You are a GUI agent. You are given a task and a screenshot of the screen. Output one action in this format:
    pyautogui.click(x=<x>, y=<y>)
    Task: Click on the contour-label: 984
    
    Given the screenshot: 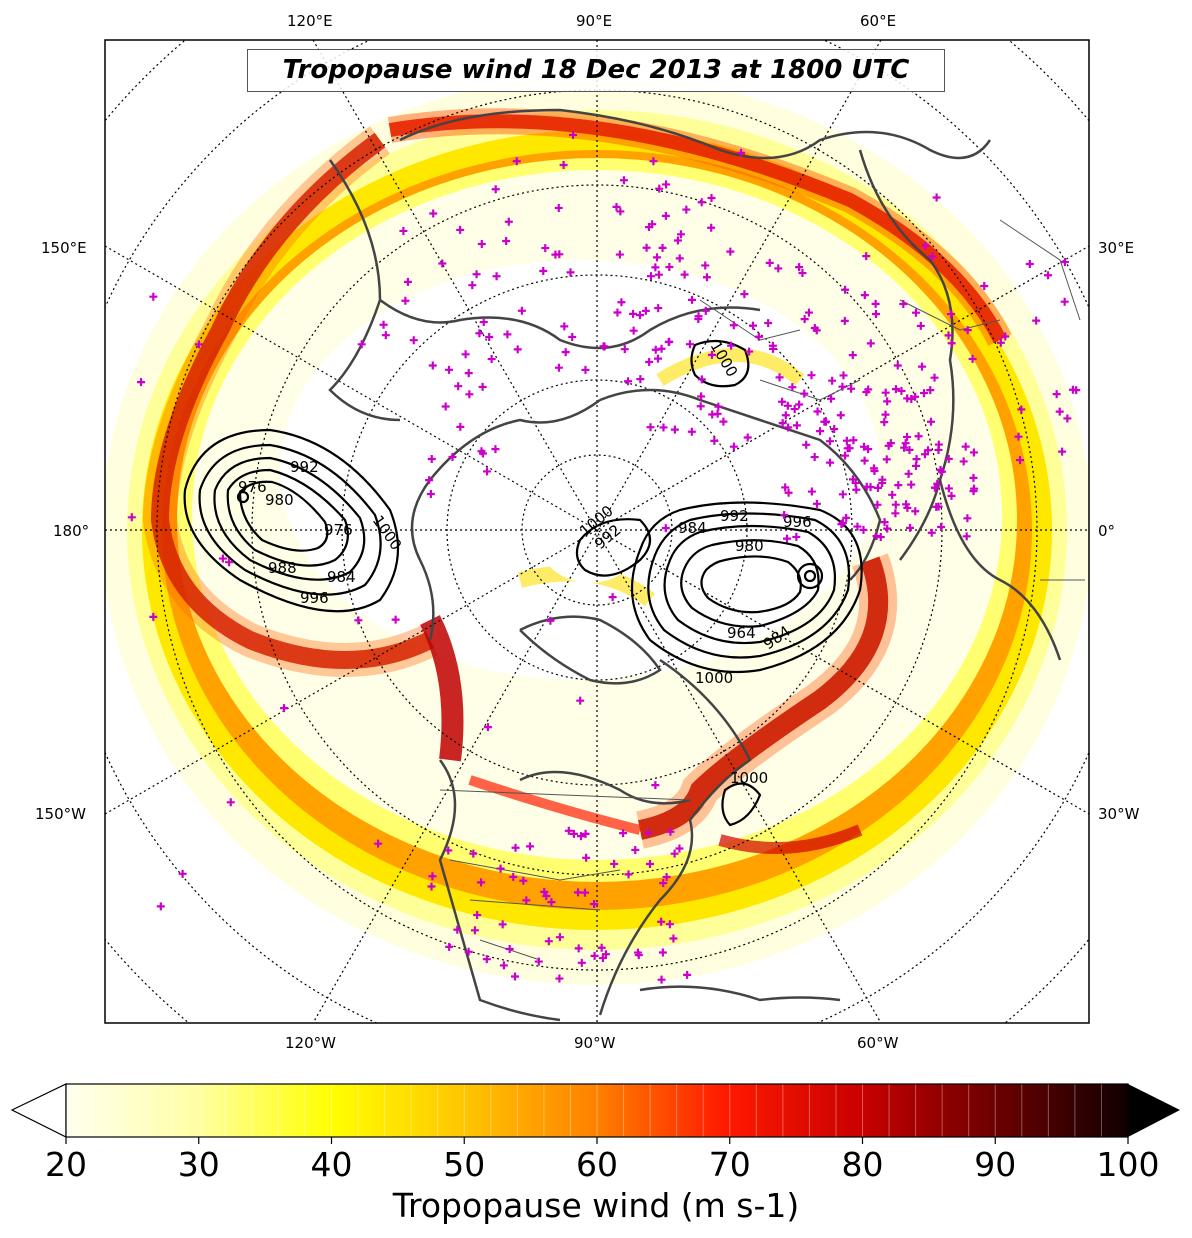 What is the action you would take?
    pyautogui.click(x=692, y=528)
    